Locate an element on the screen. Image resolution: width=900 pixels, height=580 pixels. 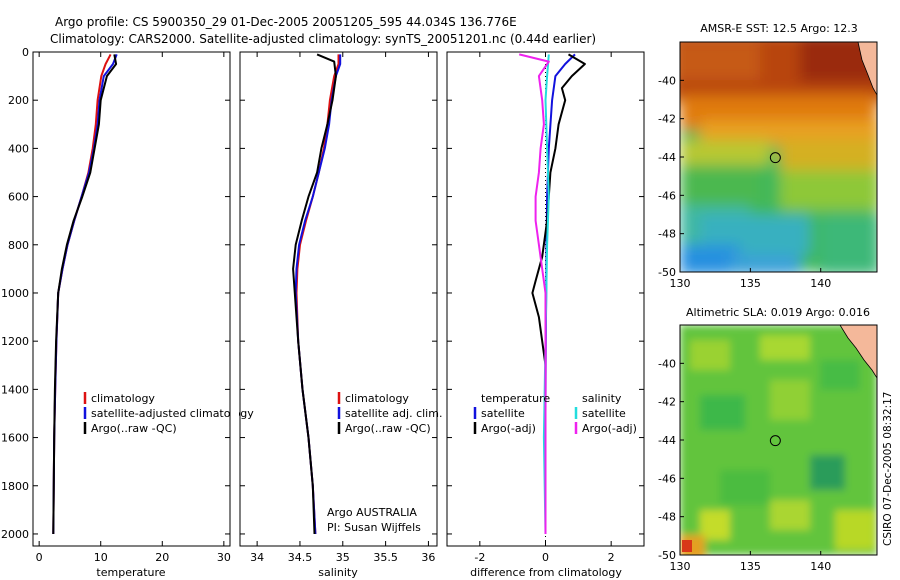
y-tick-label: 1800 is located at coordinates (15, 486).